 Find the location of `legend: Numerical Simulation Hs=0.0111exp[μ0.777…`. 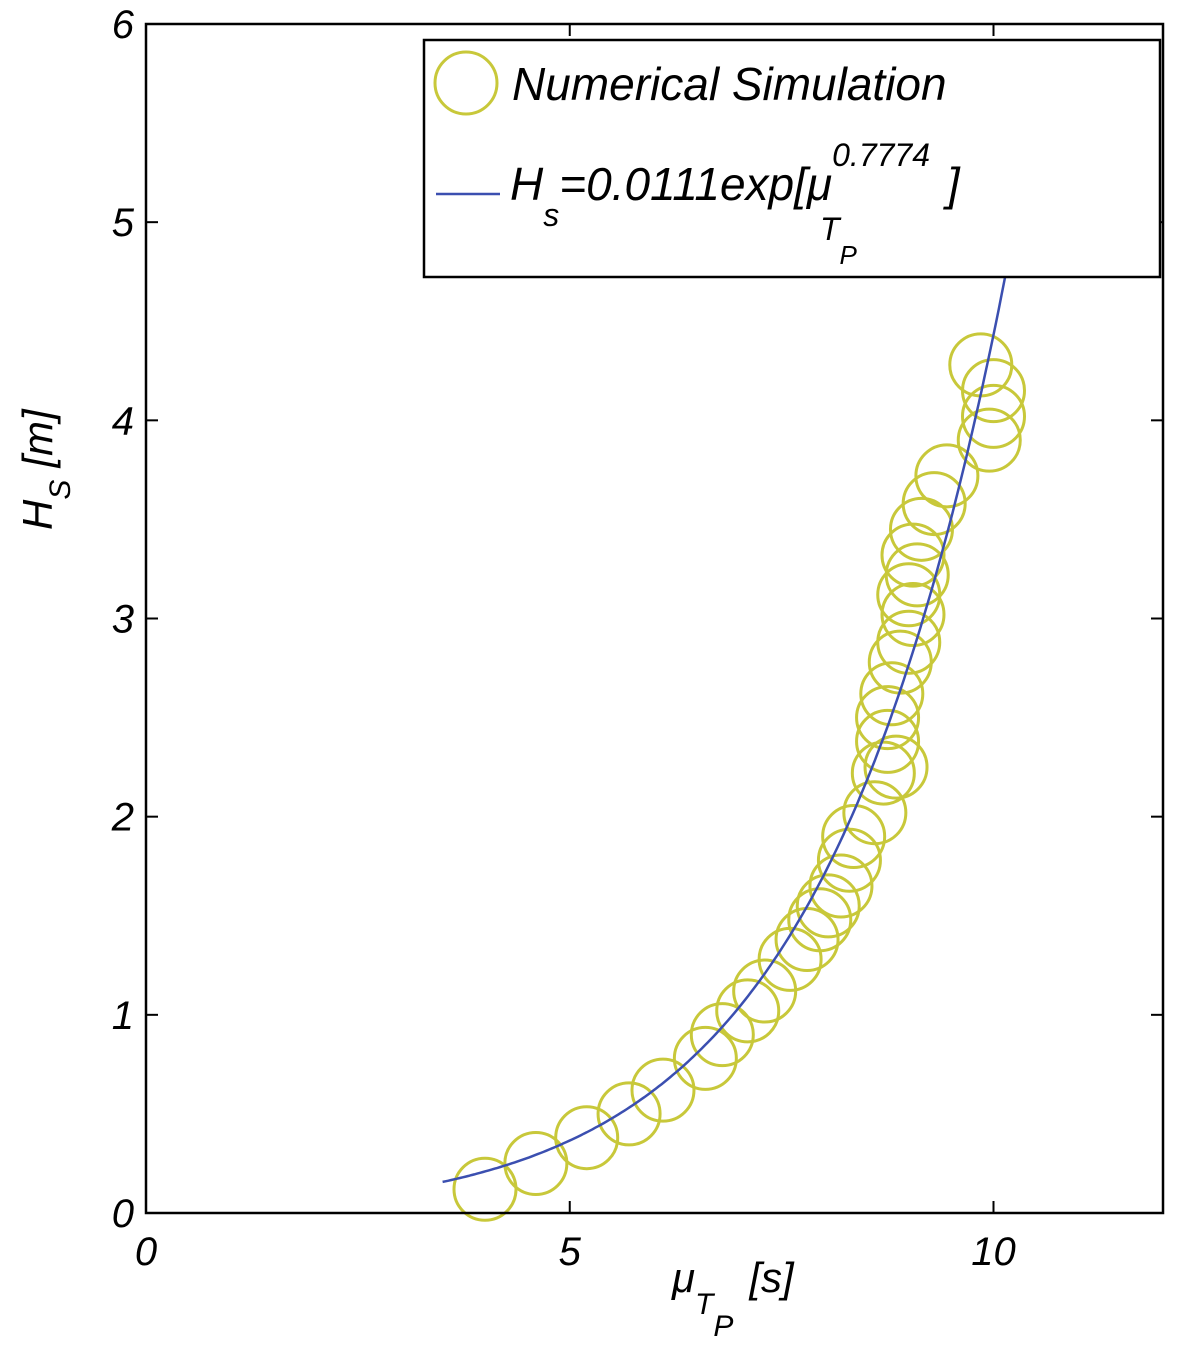

legend: Numerical Simulation Hs=0.0111exp[μ0.777… is located at coordinates (792, 158).